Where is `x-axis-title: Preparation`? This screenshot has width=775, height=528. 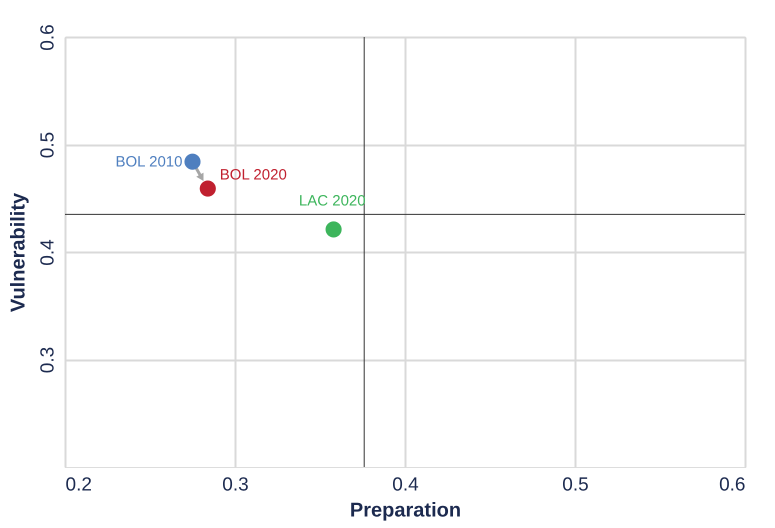 x-axis-title: Preparation is located at coordinates (406, 511).